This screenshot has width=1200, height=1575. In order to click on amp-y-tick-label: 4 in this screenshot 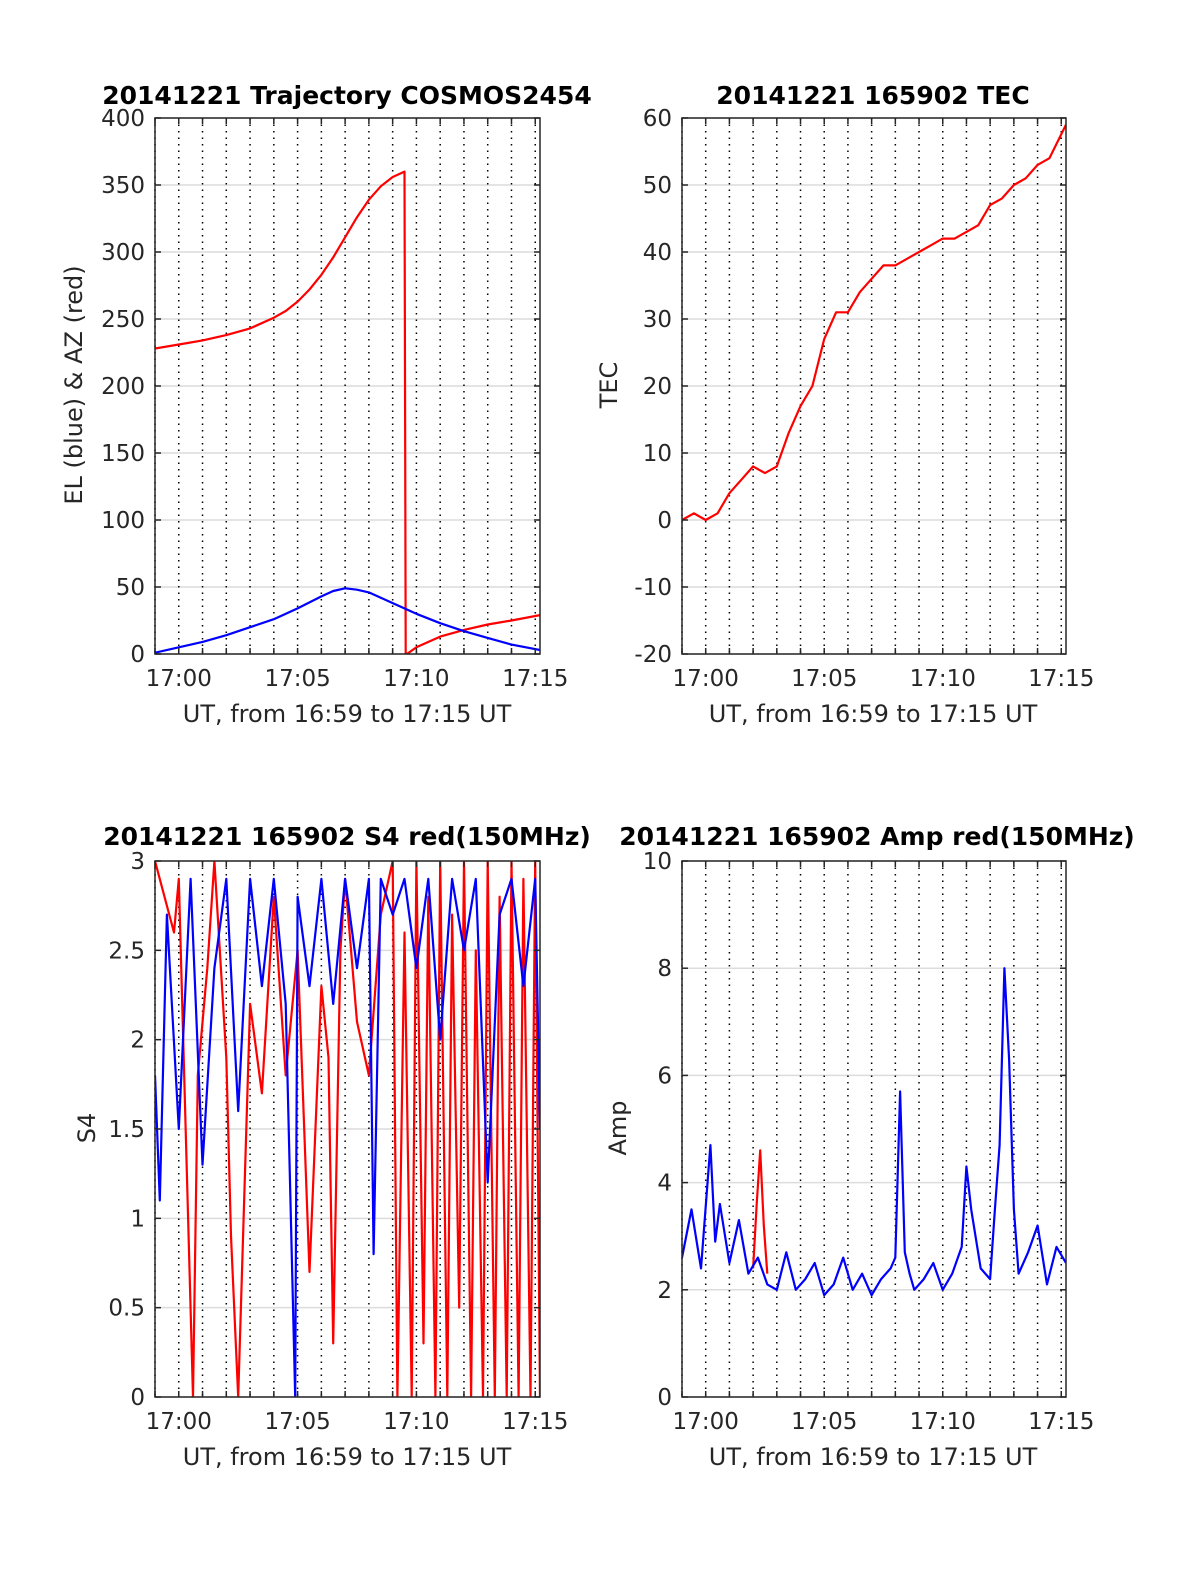, I will do `click(664, 1184)`.